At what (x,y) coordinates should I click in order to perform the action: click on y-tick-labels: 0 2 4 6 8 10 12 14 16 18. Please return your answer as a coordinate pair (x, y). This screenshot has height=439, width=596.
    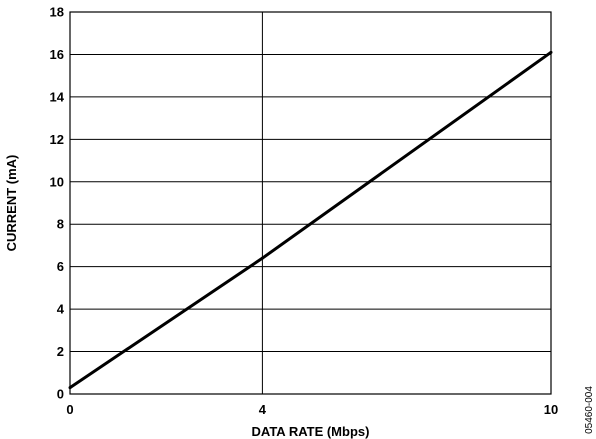
    Looking at the image, I should click on (57, 203).